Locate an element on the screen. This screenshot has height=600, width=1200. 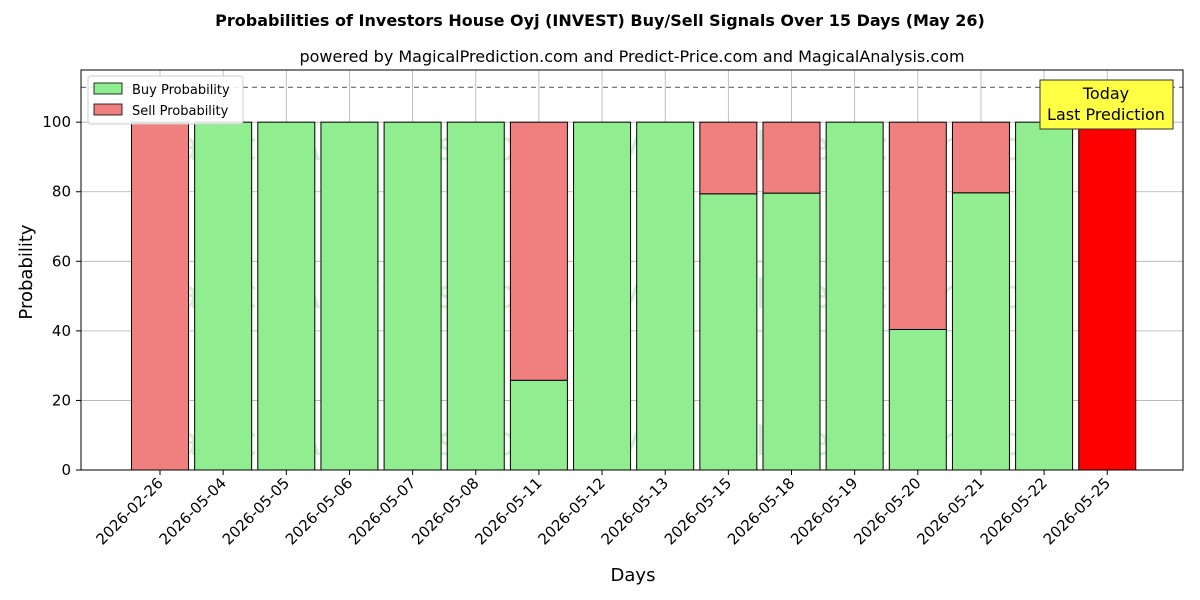
y-axis-label: Probability is located at coordinates (26, 271).